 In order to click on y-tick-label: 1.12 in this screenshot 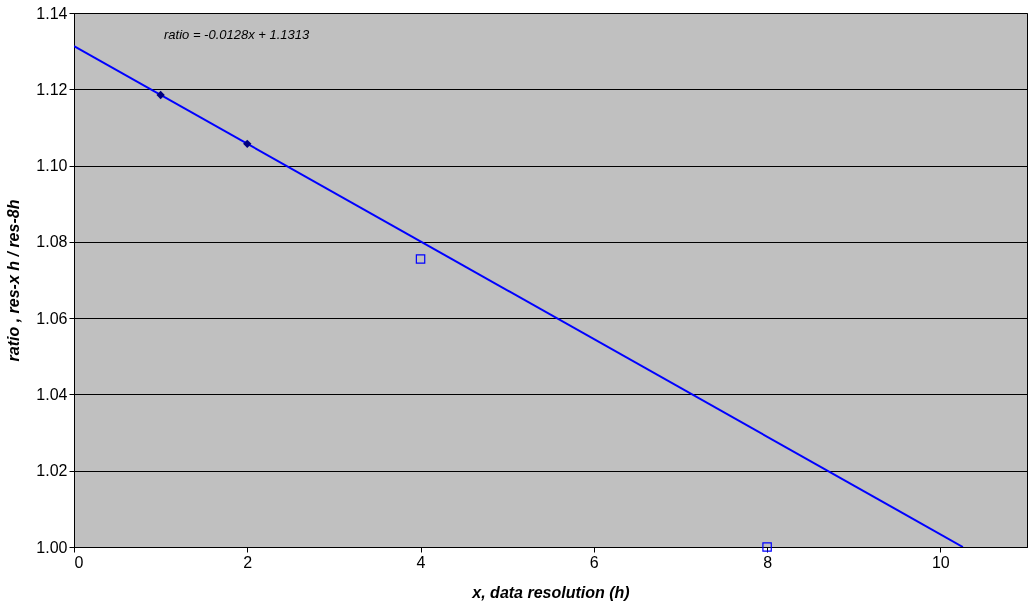, I will do `click(52, 89)`.